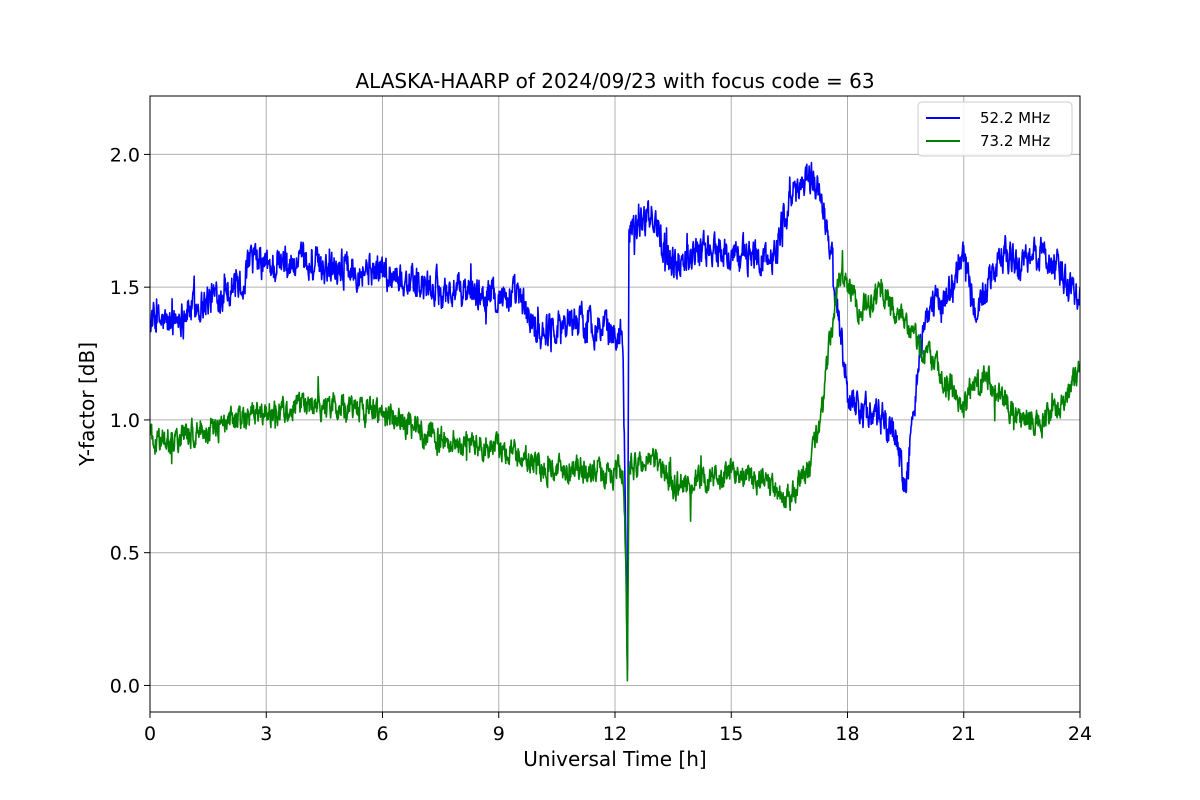 The height and width of the screenshot is (800, 1200). I want to click on legend-box, so click(995, 129).